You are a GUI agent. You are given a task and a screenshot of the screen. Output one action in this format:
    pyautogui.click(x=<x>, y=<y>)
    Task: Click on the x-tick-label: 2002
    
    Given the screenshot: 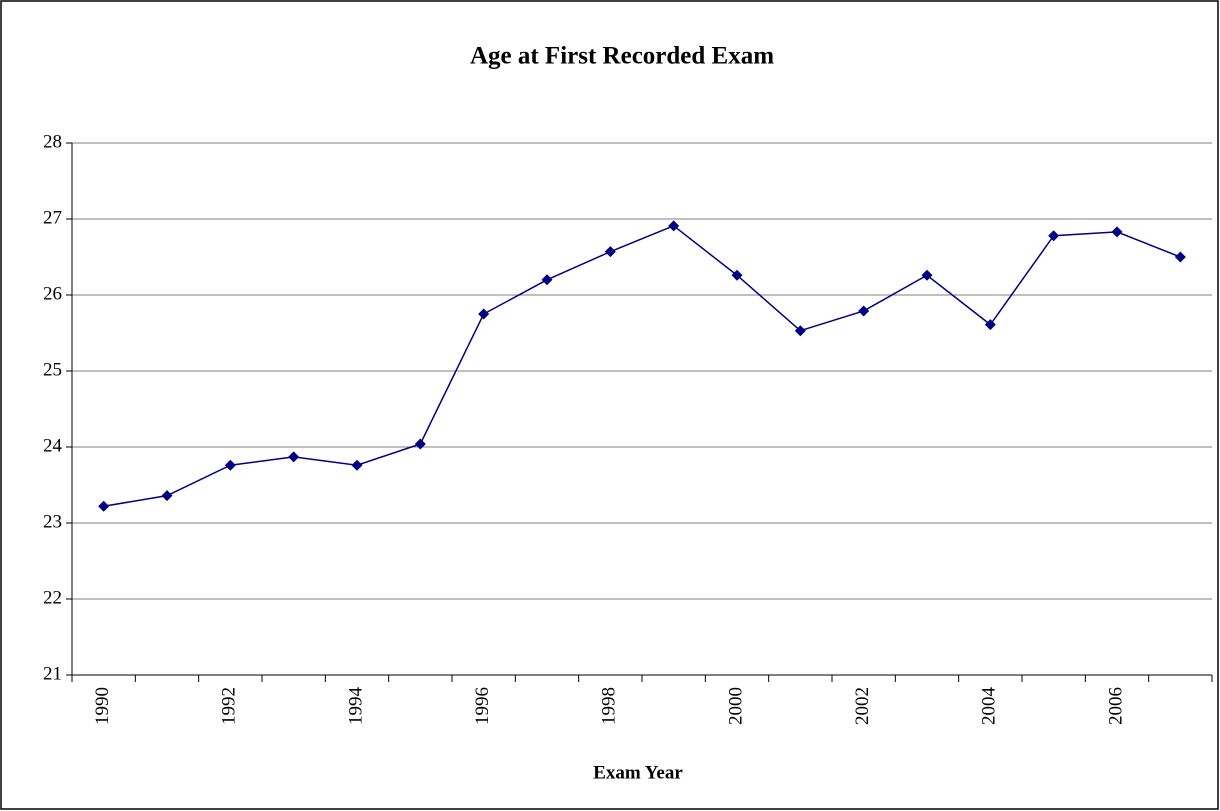 What is the action you would take?
    pyautogui.click(x=862, y=706)
    